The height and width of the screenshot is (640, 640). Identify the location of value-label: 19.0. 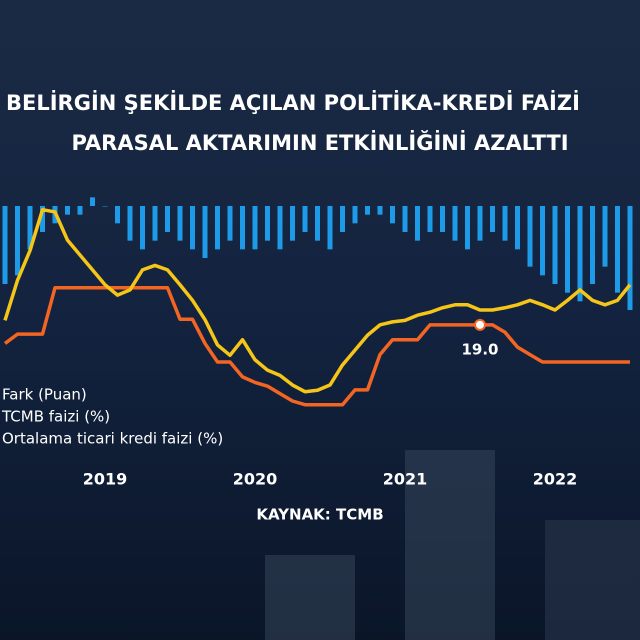
(479, 349).